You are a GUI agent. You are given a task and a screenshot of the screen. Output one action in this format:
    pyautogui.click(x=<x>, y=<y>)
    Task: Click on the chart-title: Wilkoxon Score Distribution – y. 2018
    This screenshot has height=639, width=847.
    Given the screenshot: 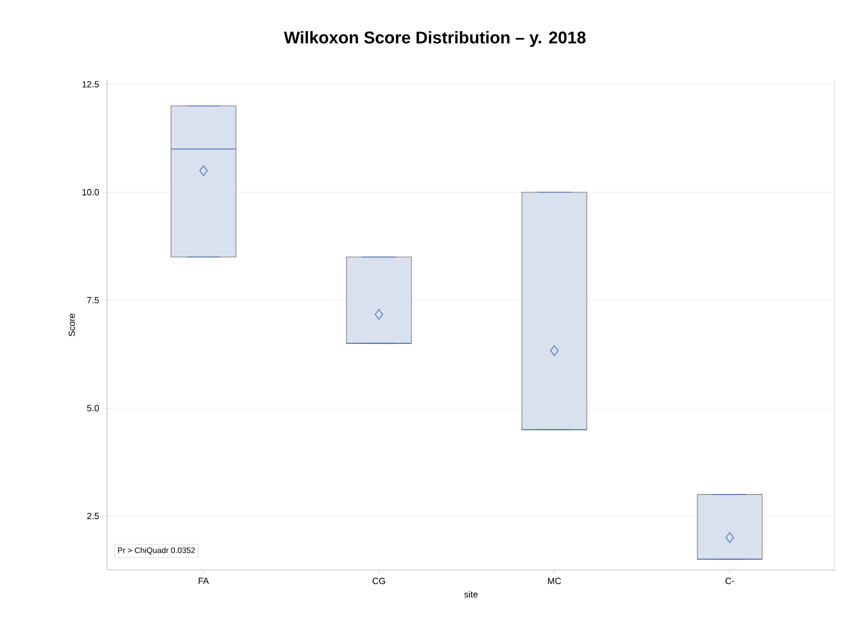 What is the action you would take?
    pyautogui.click(x=435, y=39)
    